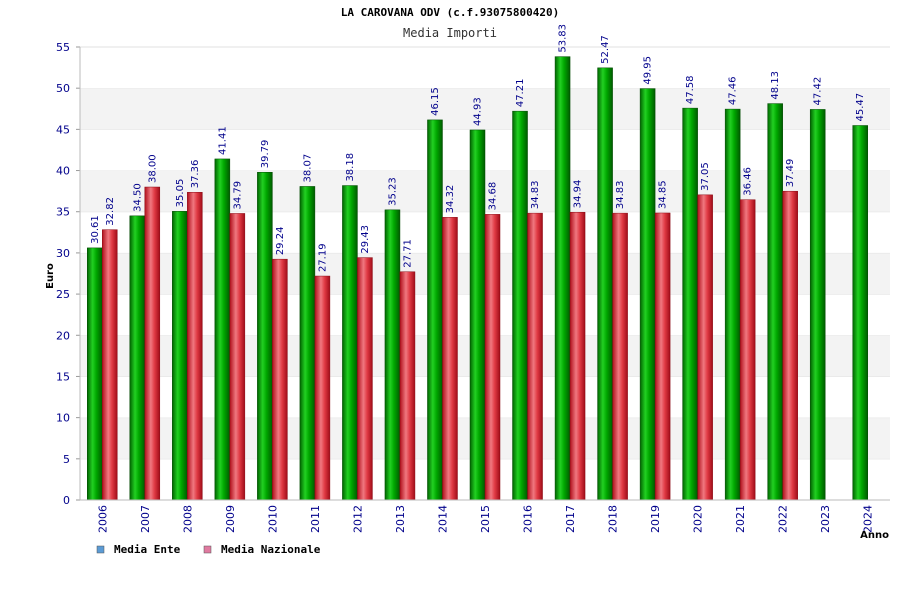 This screenshot has height=600, width=900. I want to click on legend-label-media-nazionale: Media Nazionale, so click(271, 549).